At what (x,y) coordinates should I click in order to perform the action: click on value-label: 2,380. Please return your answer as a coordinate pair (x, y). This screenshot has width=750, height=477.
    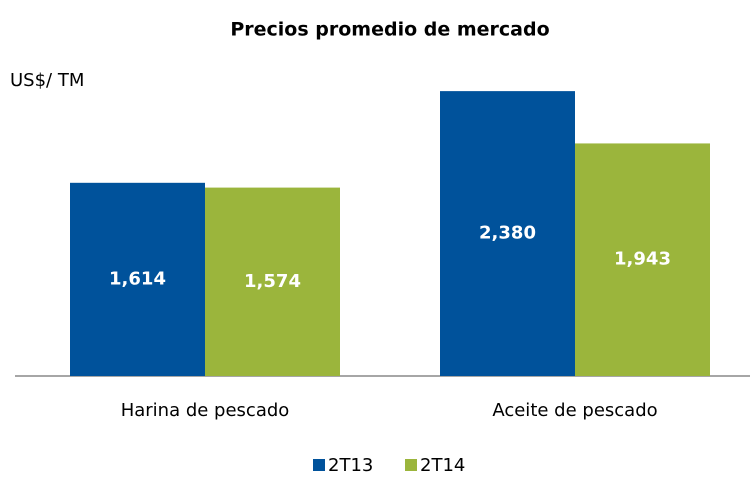
    Looking at the image, I should click on (507, 233).